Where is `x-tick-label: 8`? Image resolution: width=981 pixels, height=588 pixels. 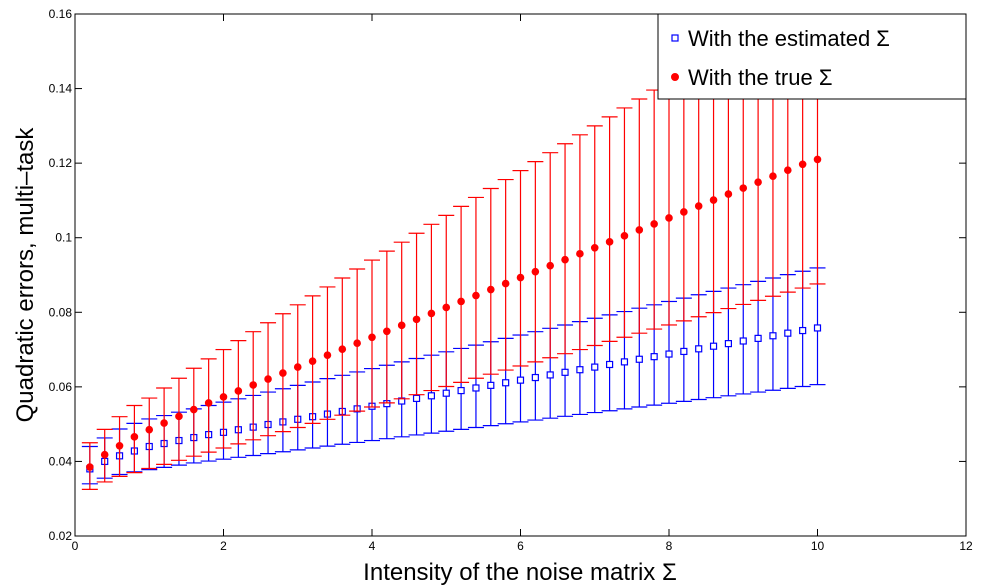
x-tick-label: 8 is located at coordinates (669, 546).